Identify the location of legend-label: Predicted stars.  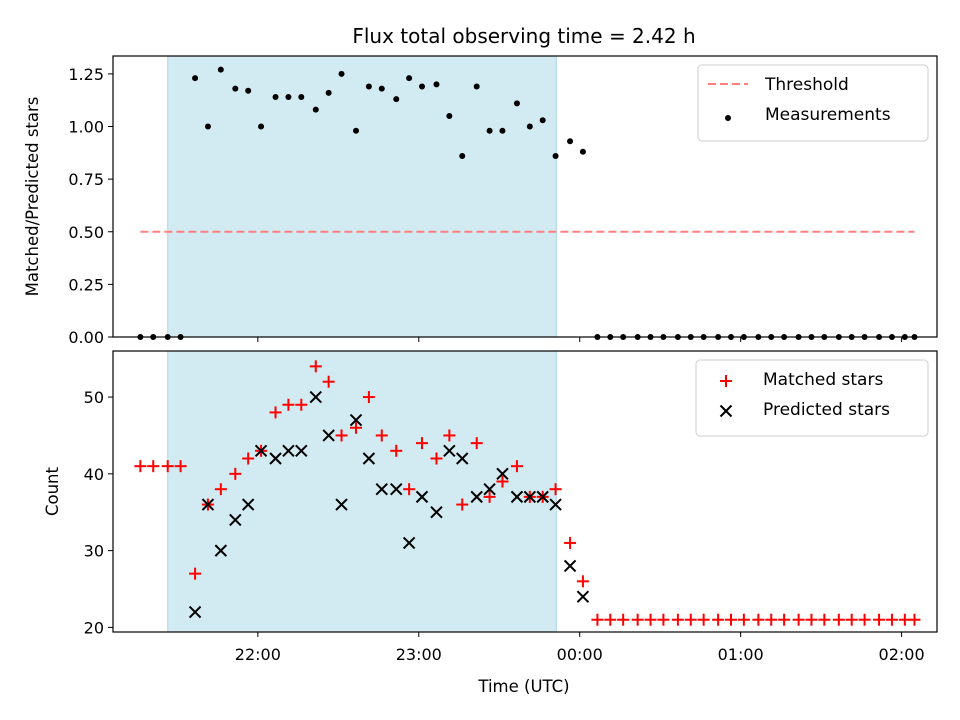
(826, 410).